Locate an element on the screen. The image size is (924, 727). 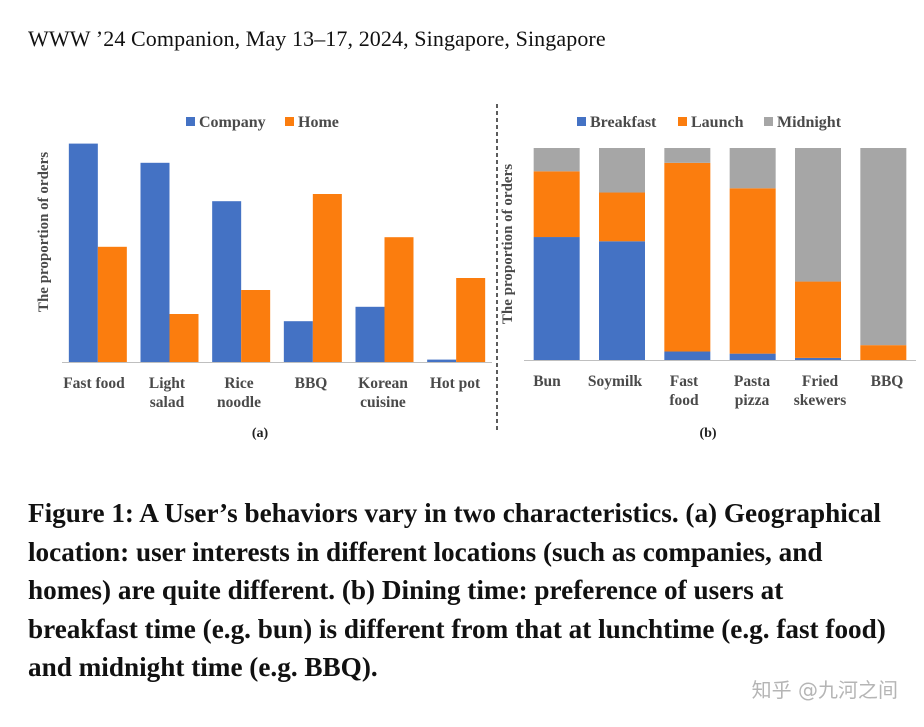
chart-1-legend-swatch-launch is located at coordinates (682, 121).